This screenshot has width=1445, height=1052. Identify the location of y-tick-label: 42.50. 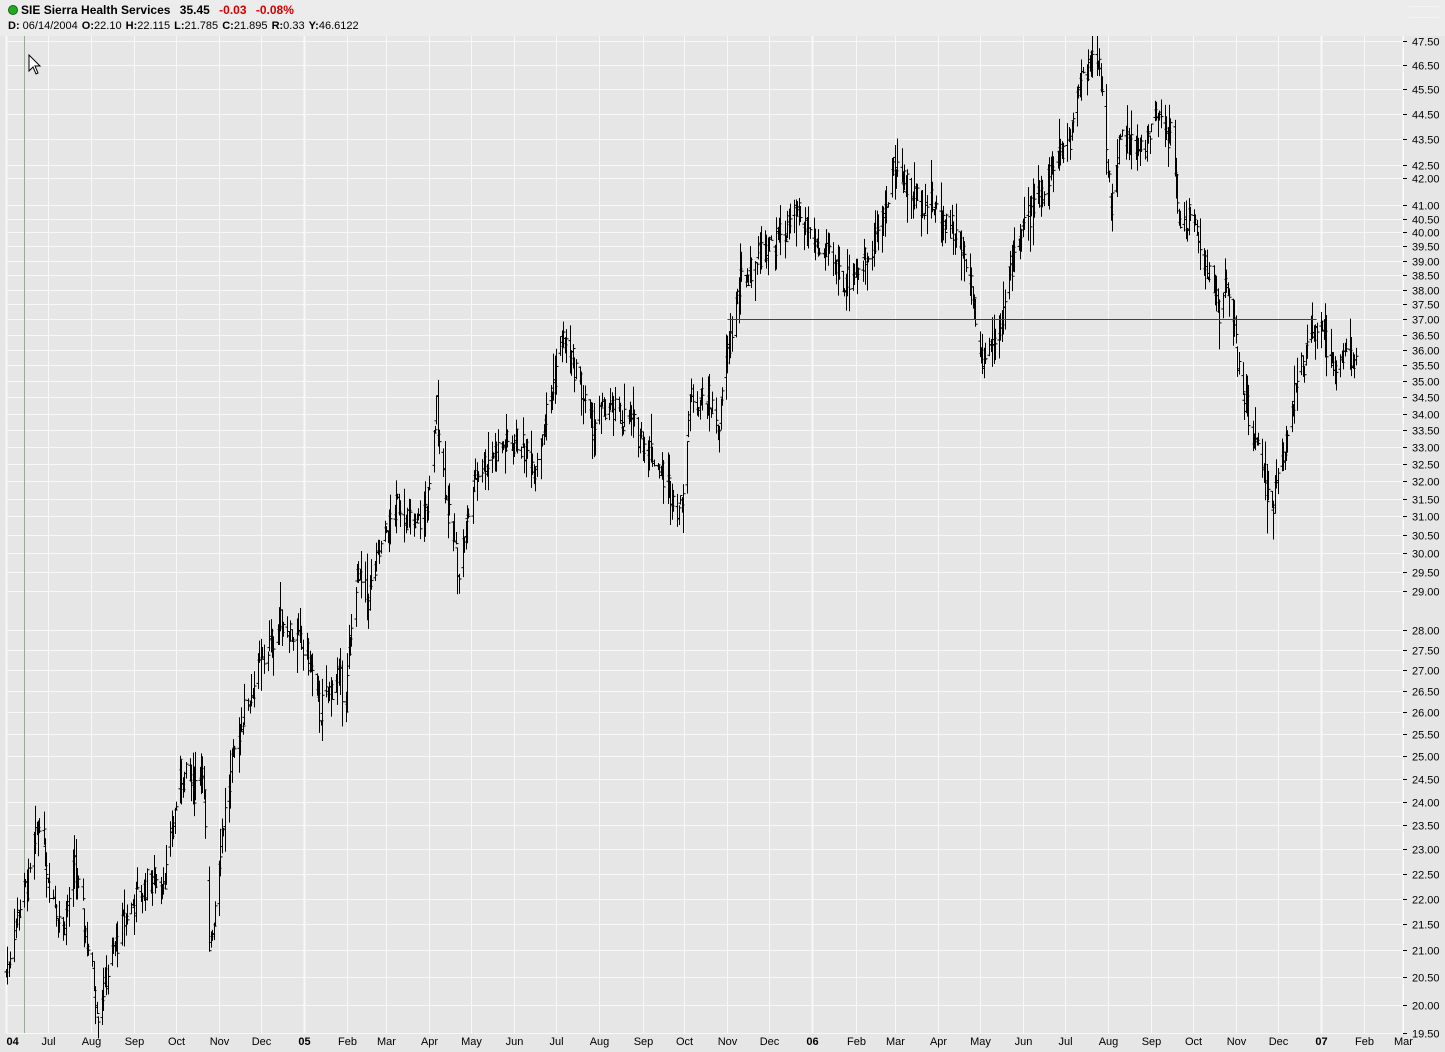
(1426, 167).